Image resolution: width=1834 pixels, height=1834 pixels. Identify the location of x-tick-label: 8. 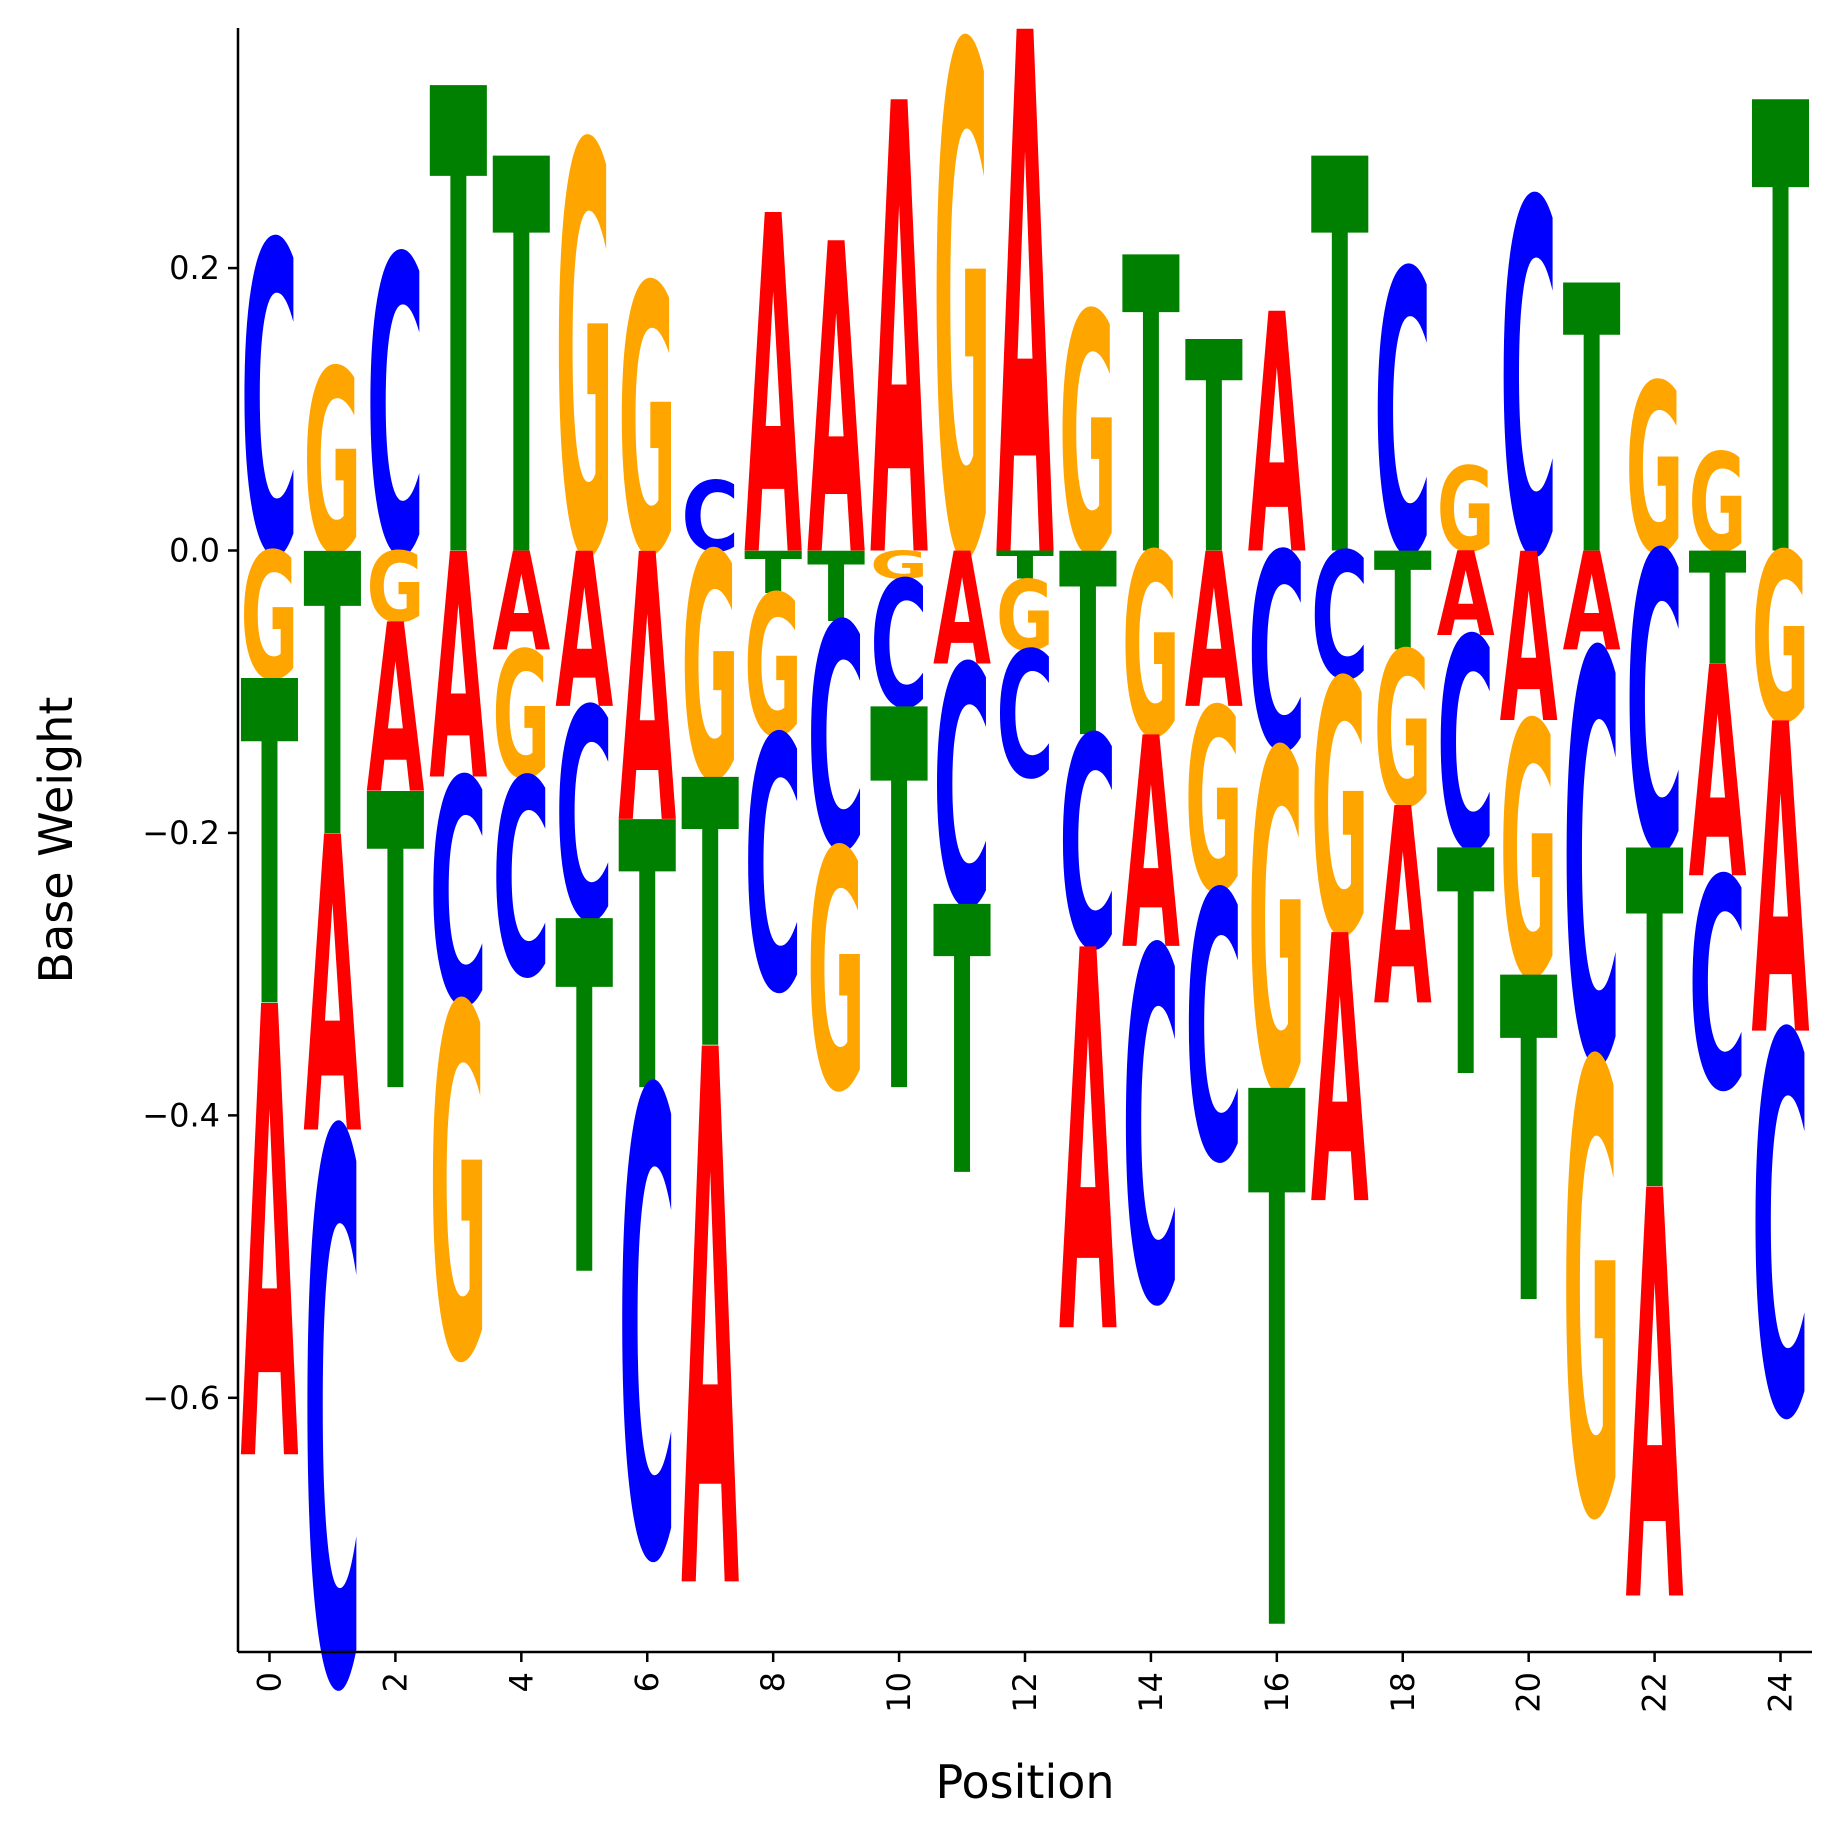
(773, 1682).